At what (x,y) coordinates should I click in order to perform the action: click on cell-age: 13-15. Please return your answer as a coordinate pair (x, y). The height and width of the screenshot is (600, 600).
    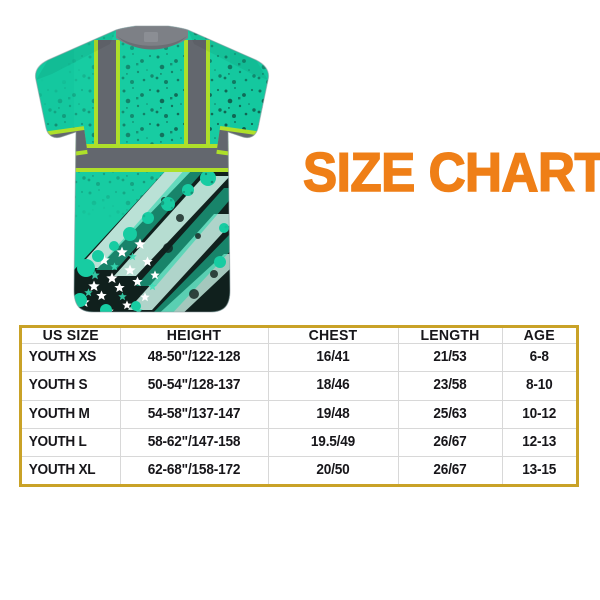
    Looking at the image, I should click on (539, 470).